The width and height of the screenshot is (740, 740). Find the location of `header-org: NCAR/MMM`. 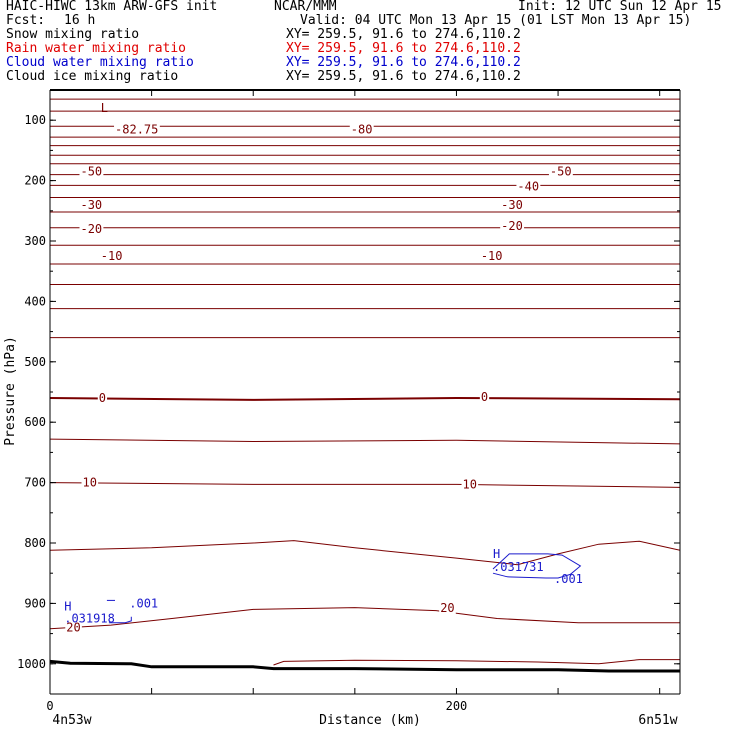

header-org: NCAR/MMM is located at coordinates (305, 7).